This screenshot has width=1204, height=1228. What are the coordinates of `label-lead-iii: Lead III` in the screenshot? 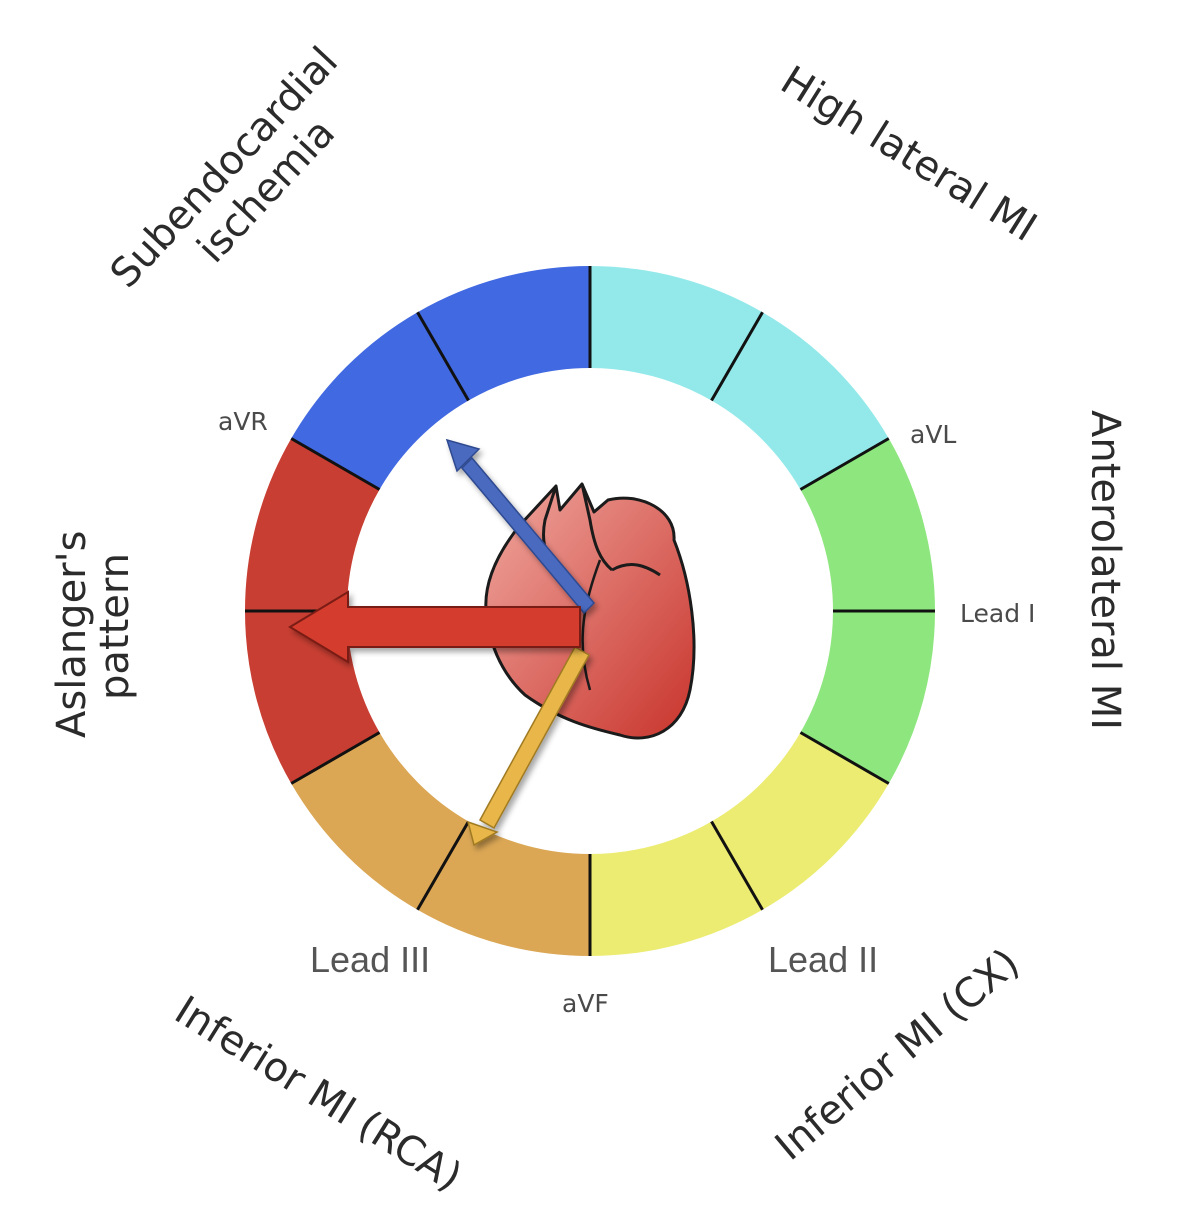 It's located at (370, 959).